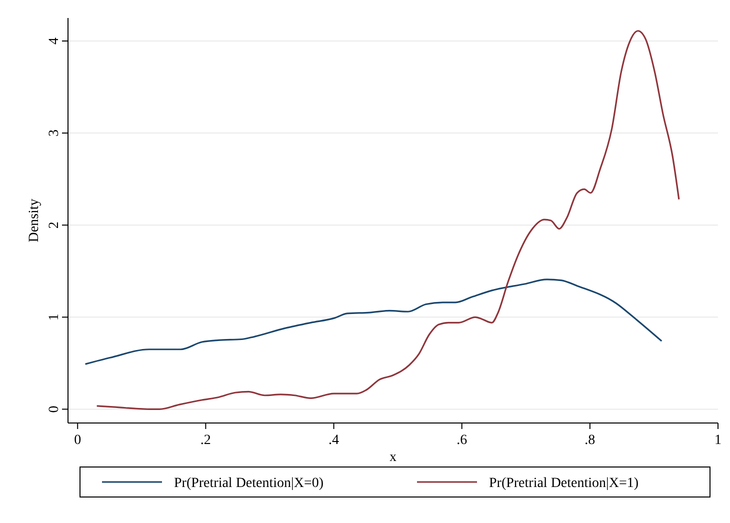 The image size is (730, 523). I want to click on y-tick-label: 0, so click(54, 409).